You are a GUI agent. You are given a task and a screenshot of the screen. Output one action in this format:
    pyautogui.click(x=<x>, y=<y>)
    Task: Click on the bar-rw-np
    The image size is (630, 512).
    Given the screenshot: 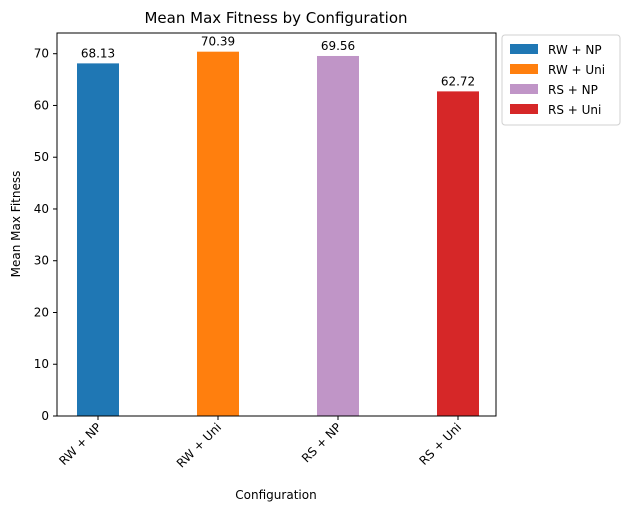 What is the action you would take?
    pyautogui.click(x=98, y=239)
    